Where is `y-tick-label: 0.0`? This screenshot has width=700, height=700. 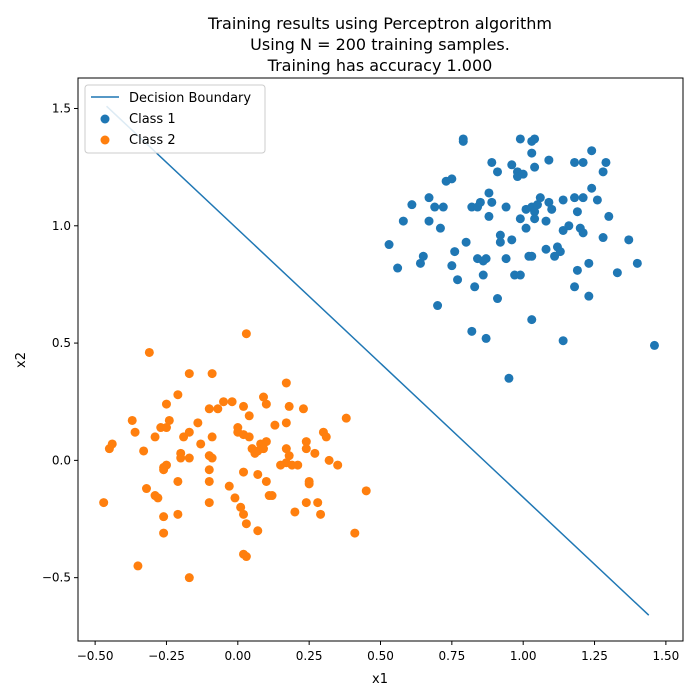
y-tick-label: 0.0 is located at coordinates (61, 460).